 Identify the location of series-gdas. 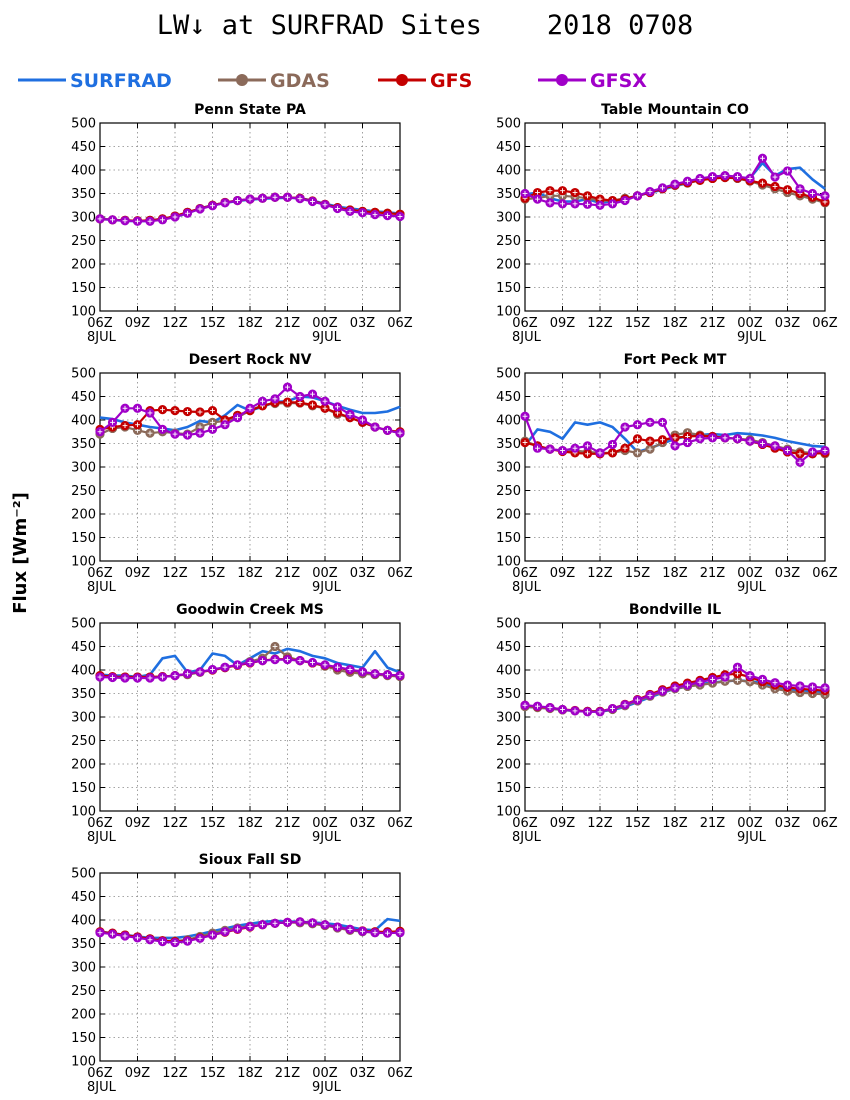
(675, 443).